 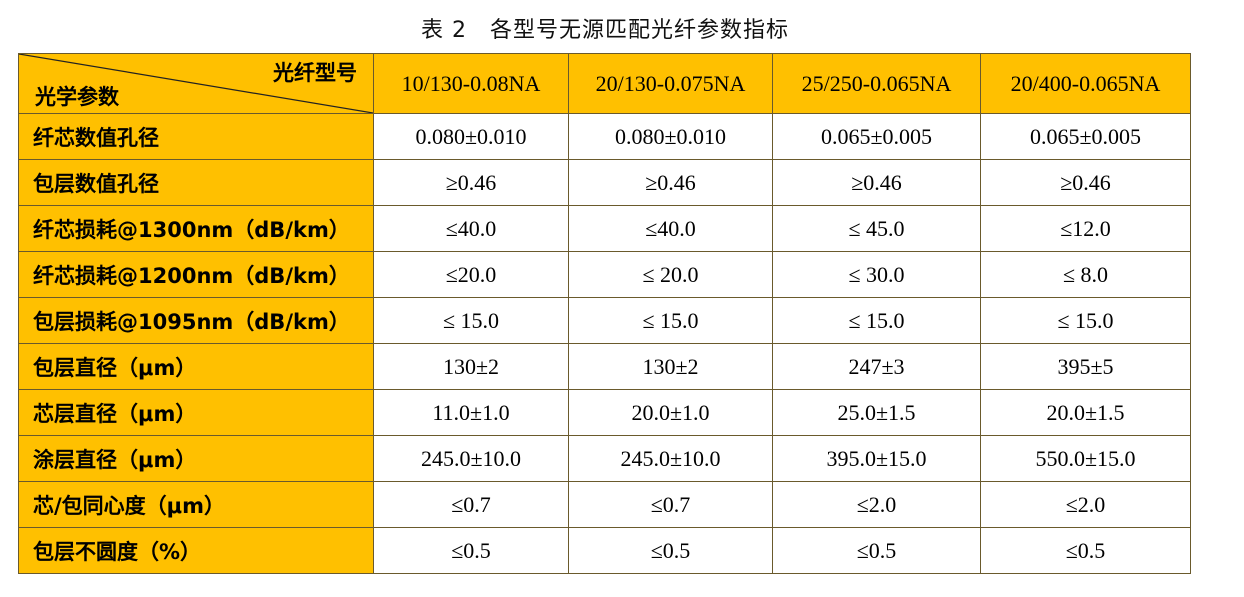 What do you see at coordinates (196, 182) in the screenshot?
I see `parameter-label: 包层数值孔径` at bounding box center [196, 182].